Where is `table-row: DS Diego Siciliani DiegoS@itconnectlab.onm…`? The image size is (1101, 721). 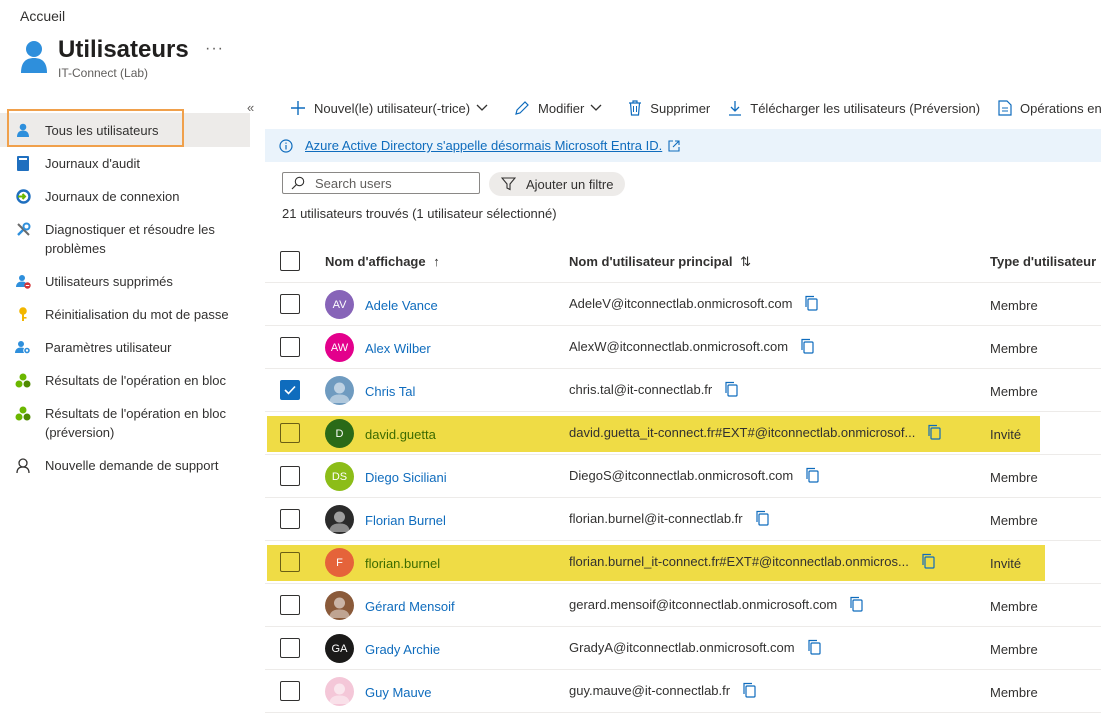
table-row: DS Diego Siciliani DiegoS@itconnectlab.onm… is located at coordinates (683, 476).